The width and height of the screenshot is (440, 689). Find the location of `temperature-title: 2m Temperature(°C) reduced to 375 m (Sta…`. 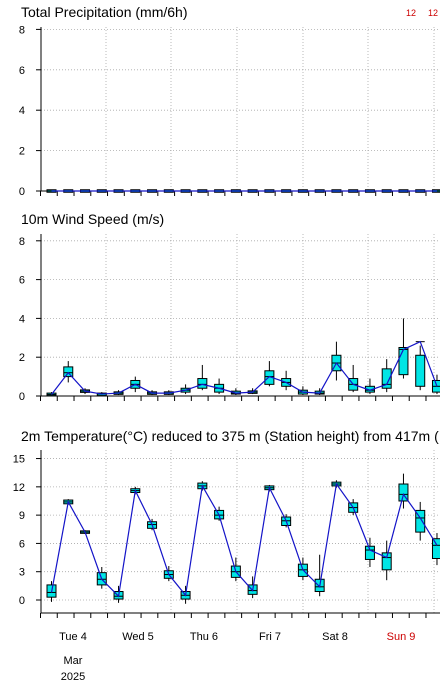

temperature-title: 2m Temperature(°C) reduced to 375 m (Sta… is located at coordinates (230, 436).